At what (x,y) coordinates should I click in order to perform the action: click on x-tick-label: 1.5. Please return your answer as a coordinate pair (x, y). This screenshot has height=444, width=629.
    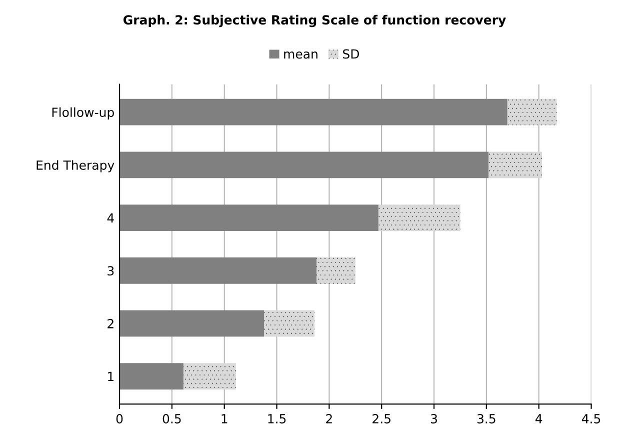
    Looking at the image, I should click on (277, 419).